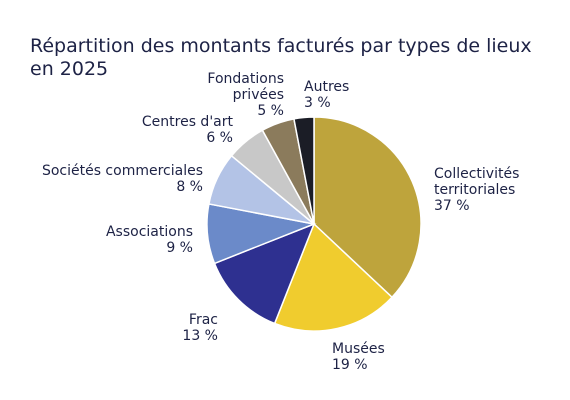 Image resolution: width=570 pixels, height=400 pixels. Describe the element at coordinates (219, 138) in the screenshot. I see `slice-value-5: 6 %` at that location.